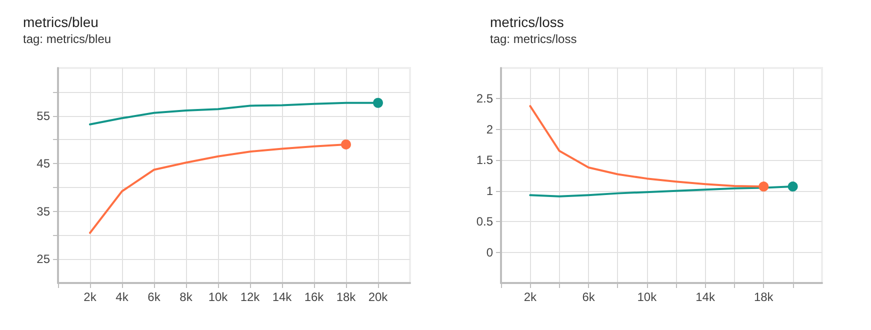 This screenshot has height=330, width=871. Describe the element at coordinates (43, 259) in the screenshot. I see `y-tick-label: 25` at that location.